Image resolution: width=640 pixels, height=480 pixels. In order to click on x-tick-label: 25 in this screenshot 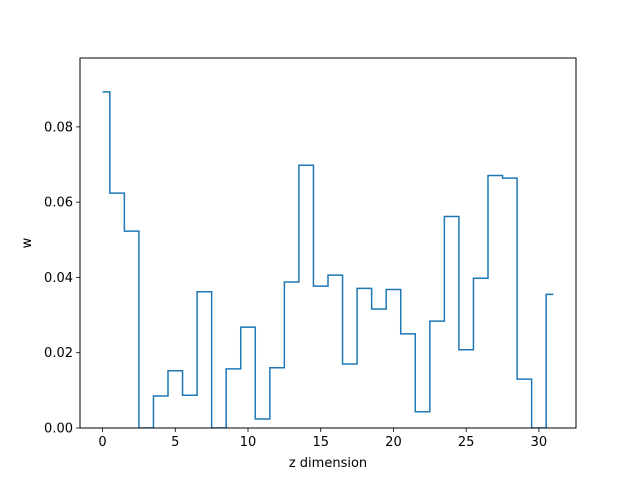, I will do `click(466, 442)`.